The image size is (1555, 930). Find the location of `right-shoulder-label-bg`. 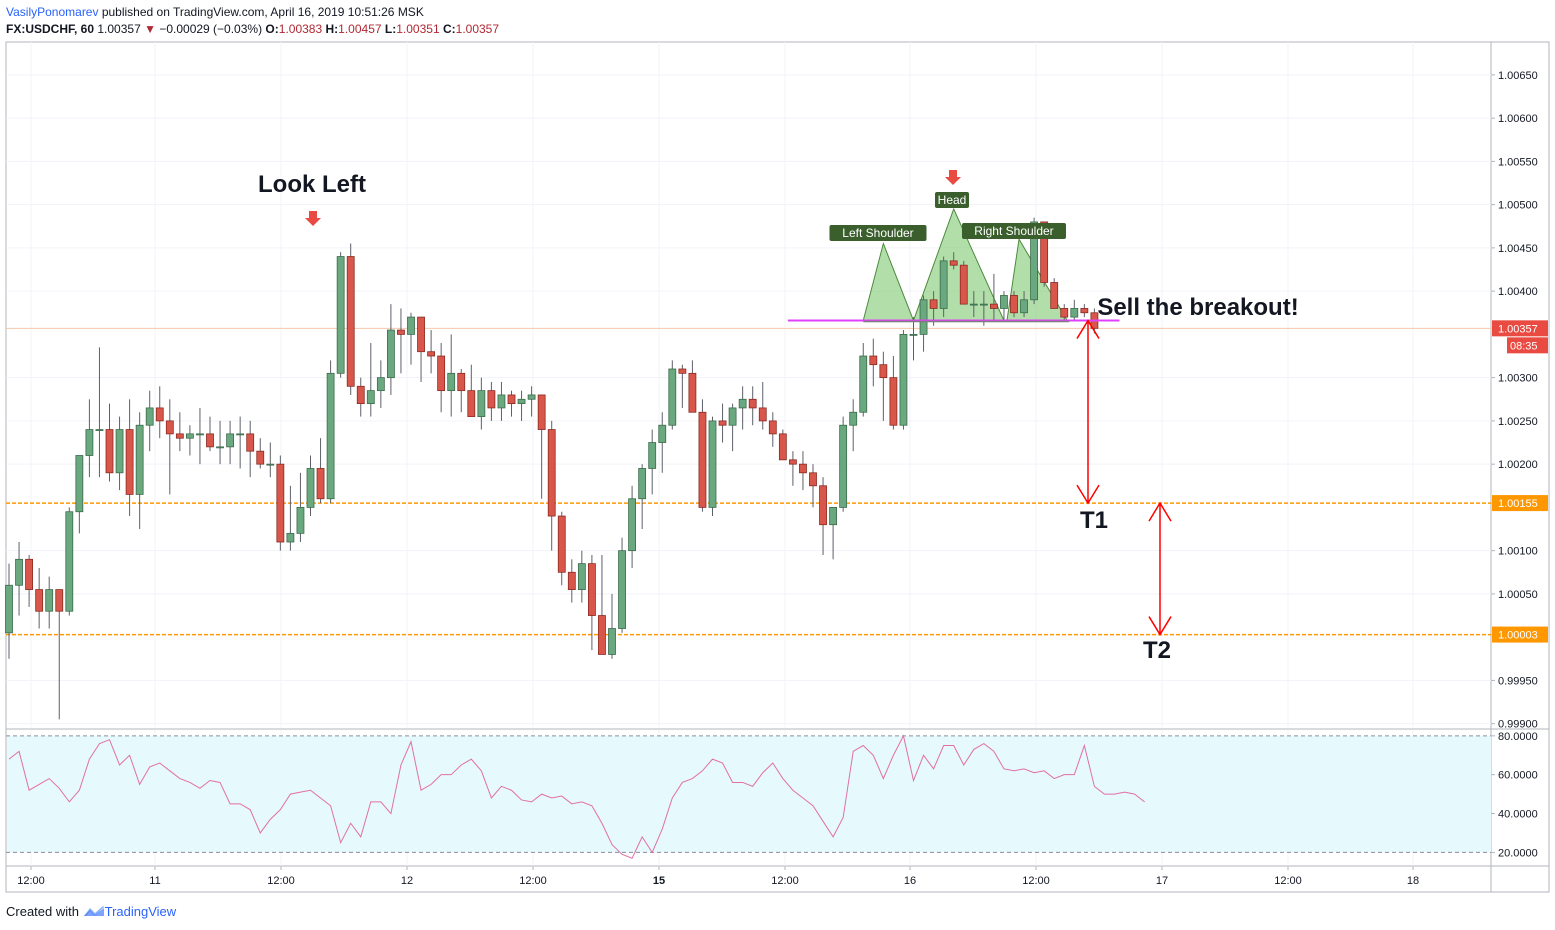

right-shoulder-label-bg is located at coordinates (1014, 231).